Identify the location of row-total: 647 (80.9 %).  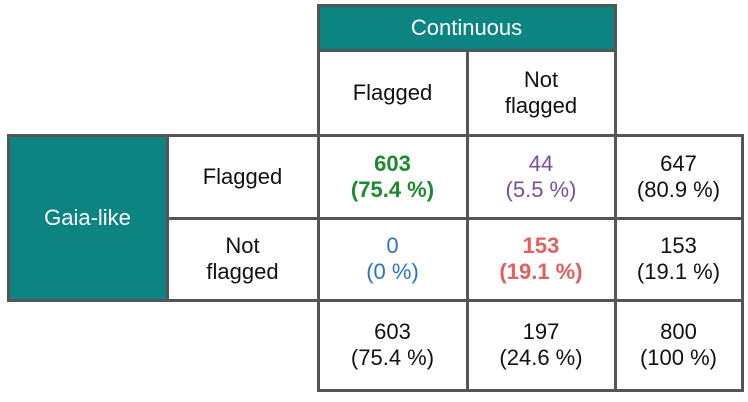
(678, 176).